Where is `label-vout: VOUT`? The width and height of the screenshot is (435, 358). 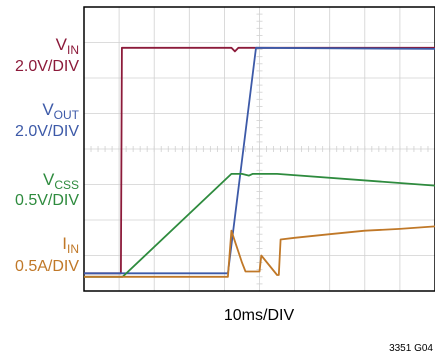
label-vout: VOUT is located at coordinates (60, 111).